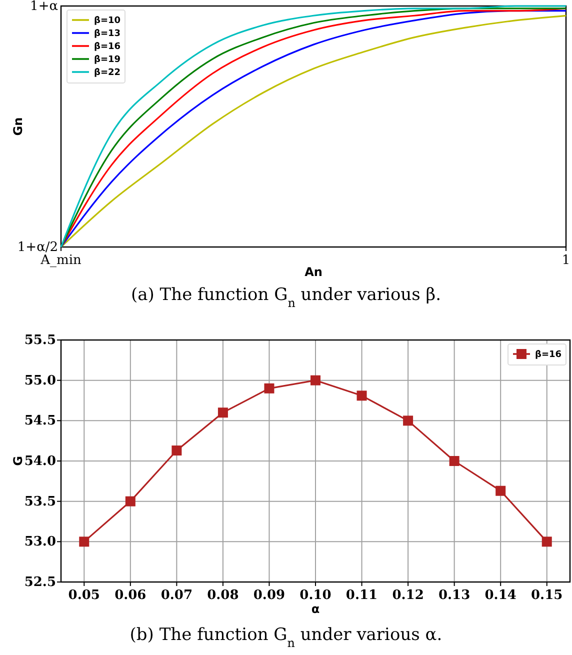 This screenshot has width=572, height=655. I want to click on text: (b) The function G$_{n}$ under various α., so click(286, 637).